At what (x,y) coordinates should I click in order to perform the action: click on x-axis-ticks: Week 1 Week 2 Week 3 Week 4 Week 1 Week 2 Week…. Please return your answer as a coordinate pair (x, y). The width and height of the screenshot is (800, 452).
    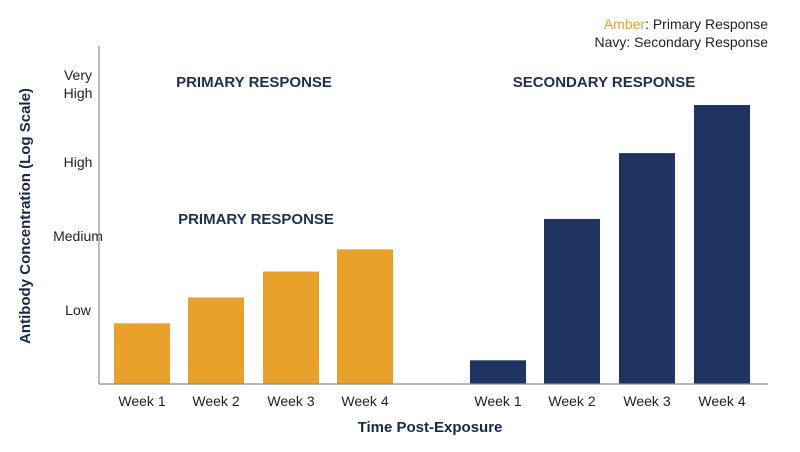
    Looking at the image, I should click on (431, 401).